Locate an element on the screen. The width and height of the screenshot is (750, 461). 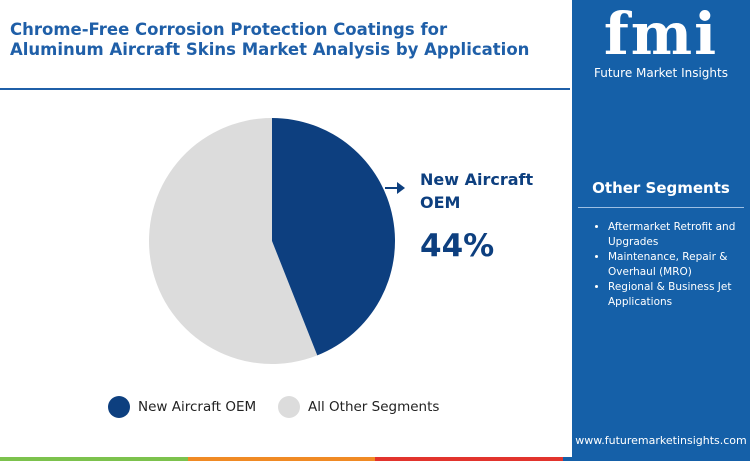
panel-rule is located at coordinates (661, 207).